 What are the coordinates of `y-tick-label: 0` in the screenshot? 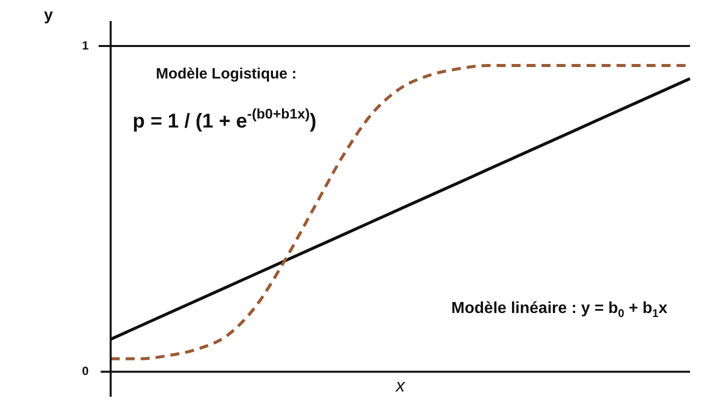 It's located at (85, 371).